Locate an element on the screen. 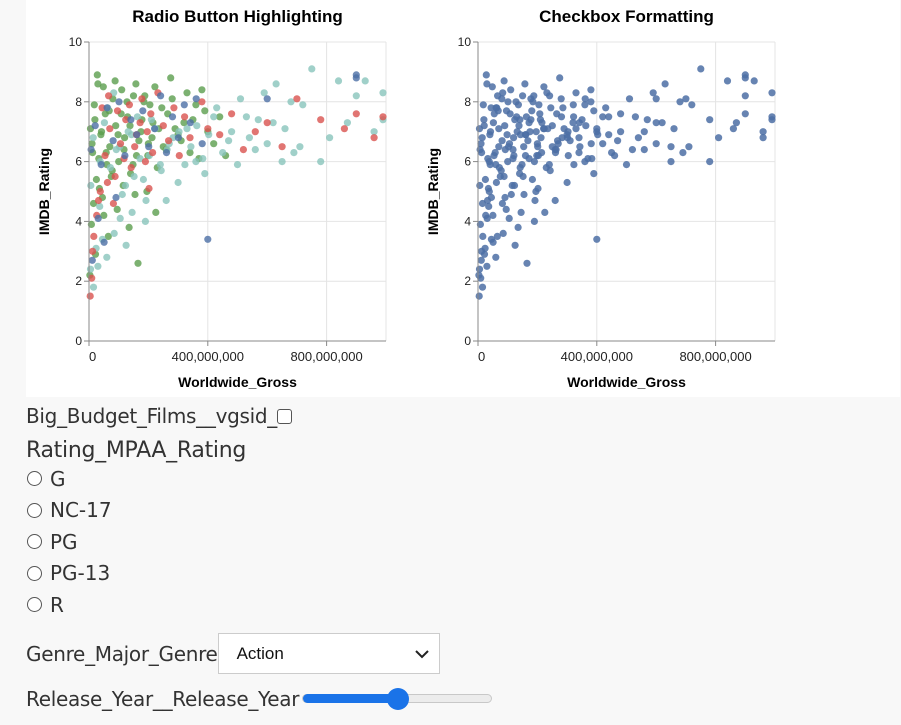 The height and width of the screenshot is (725, 901). year-row: Release_Year__Release_Year is located at coordinates (456, 699).